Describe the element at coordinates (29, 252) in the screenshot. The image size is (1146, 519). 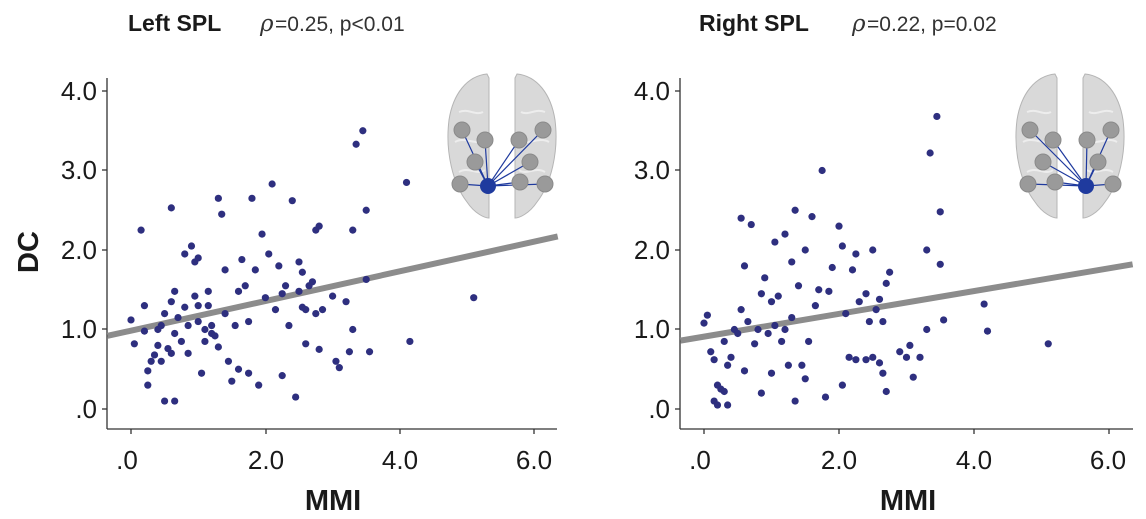
I see `y-axis-label: DC` at that location.